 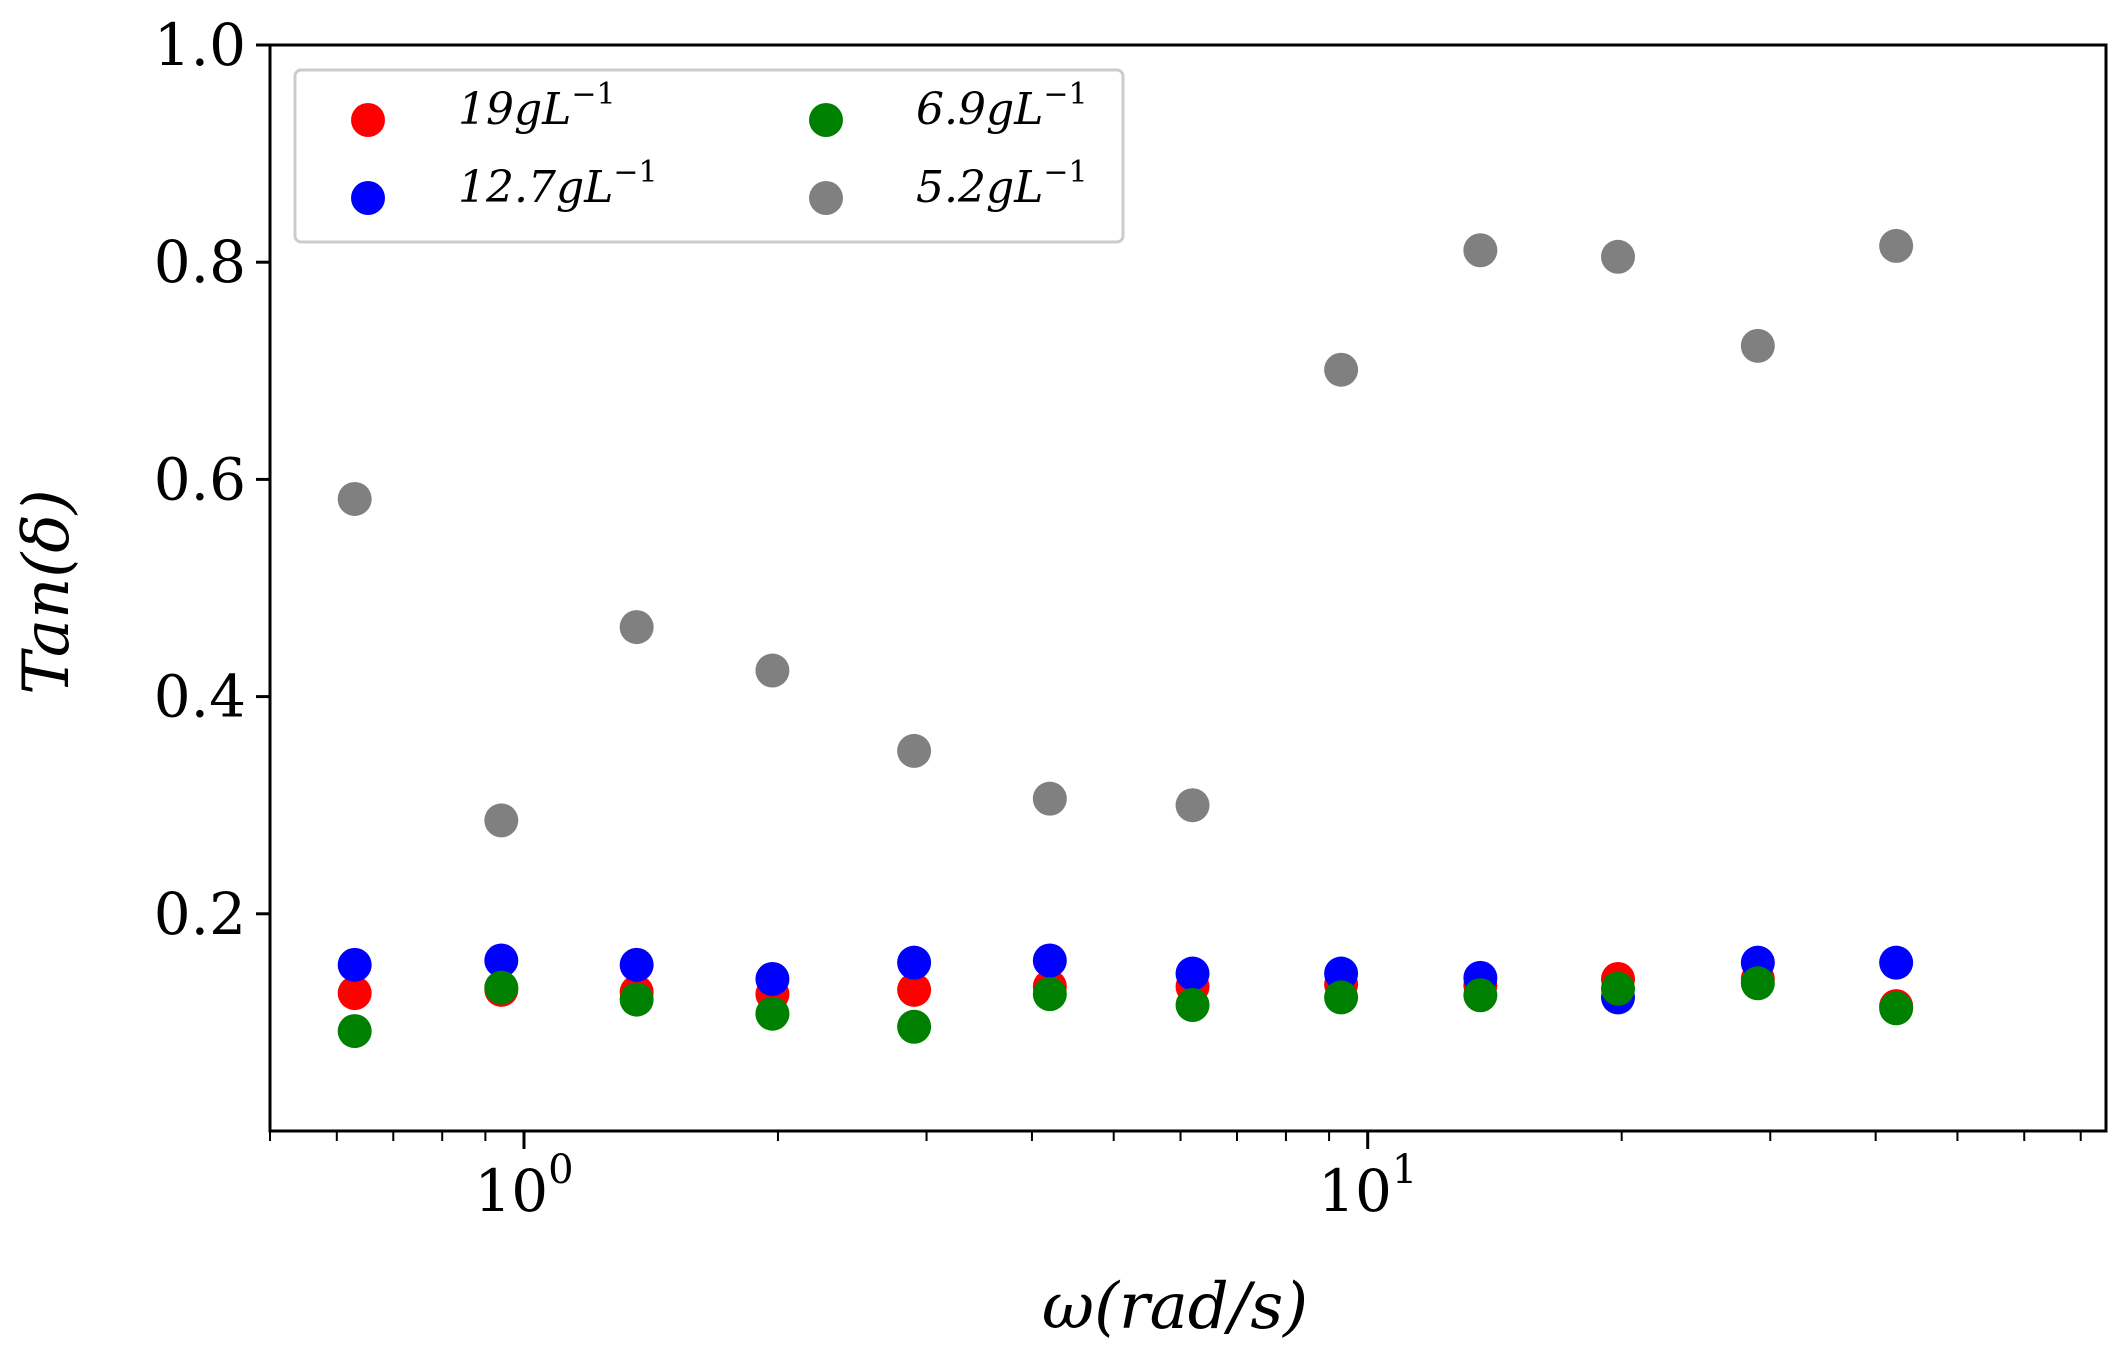 I want to click on y-axis-ticks: 0.2 0.4 0.6 0.8 1.0, so click(x=212, y=479).